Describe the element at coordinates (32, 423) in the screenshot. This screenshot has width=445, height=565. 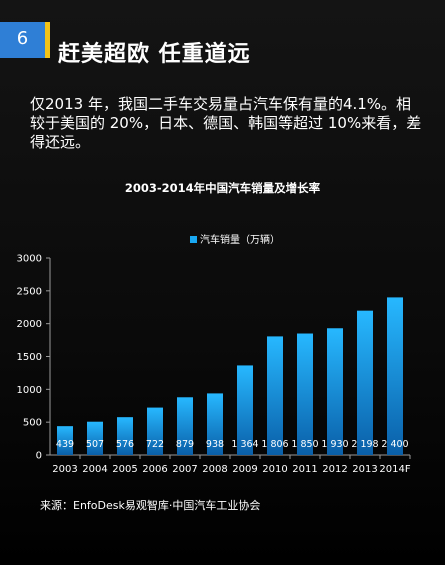
I see `y-tick-label: 500` at that location.